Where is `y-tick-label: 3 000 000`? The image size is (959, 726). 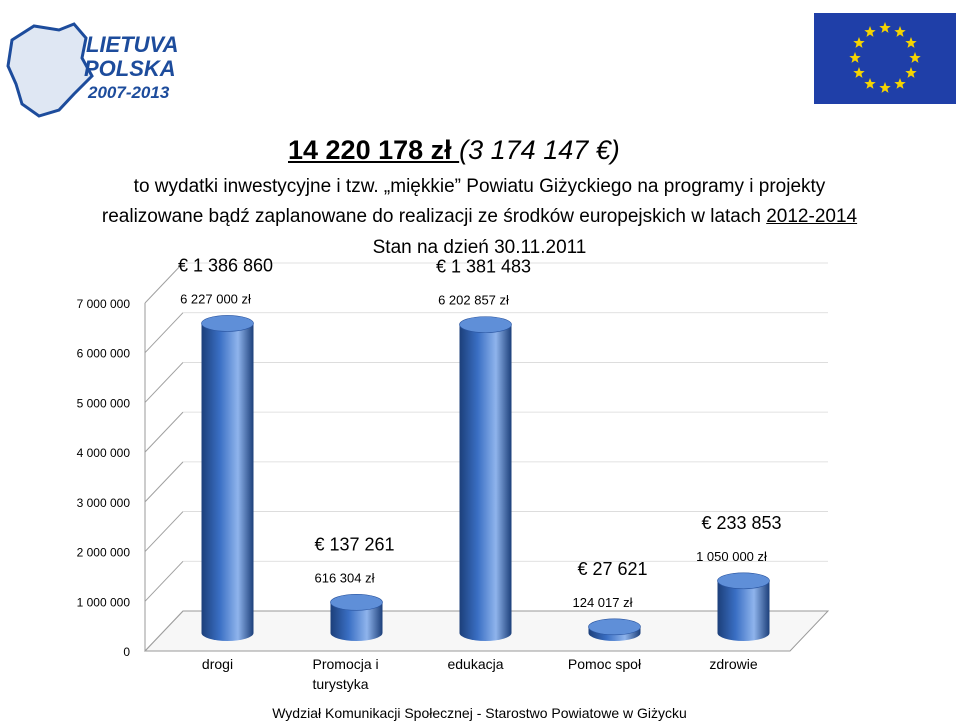 y-tick-label: 3 000 000 is located at coordinates (104, 503).